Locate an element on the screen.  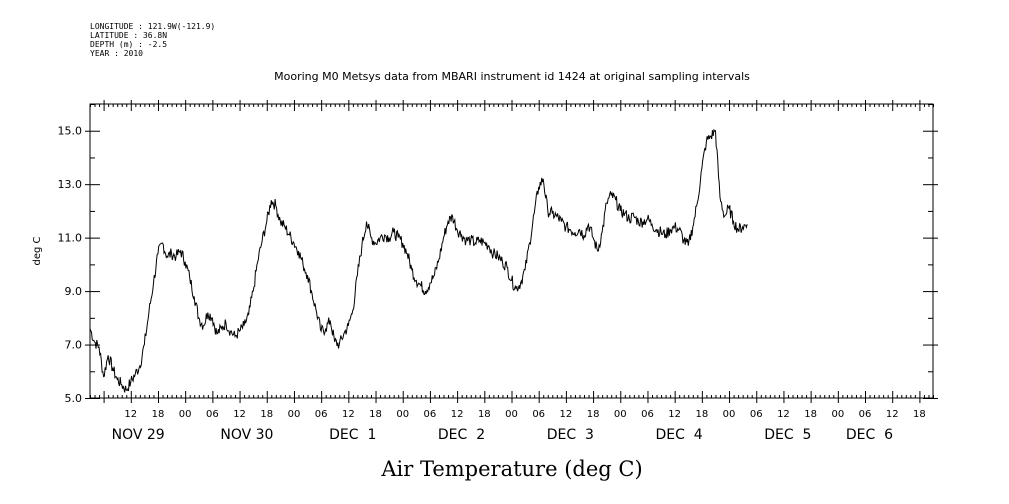
x-axis-label: Air Temperature (deg C) is located at coordinates (511, 469).